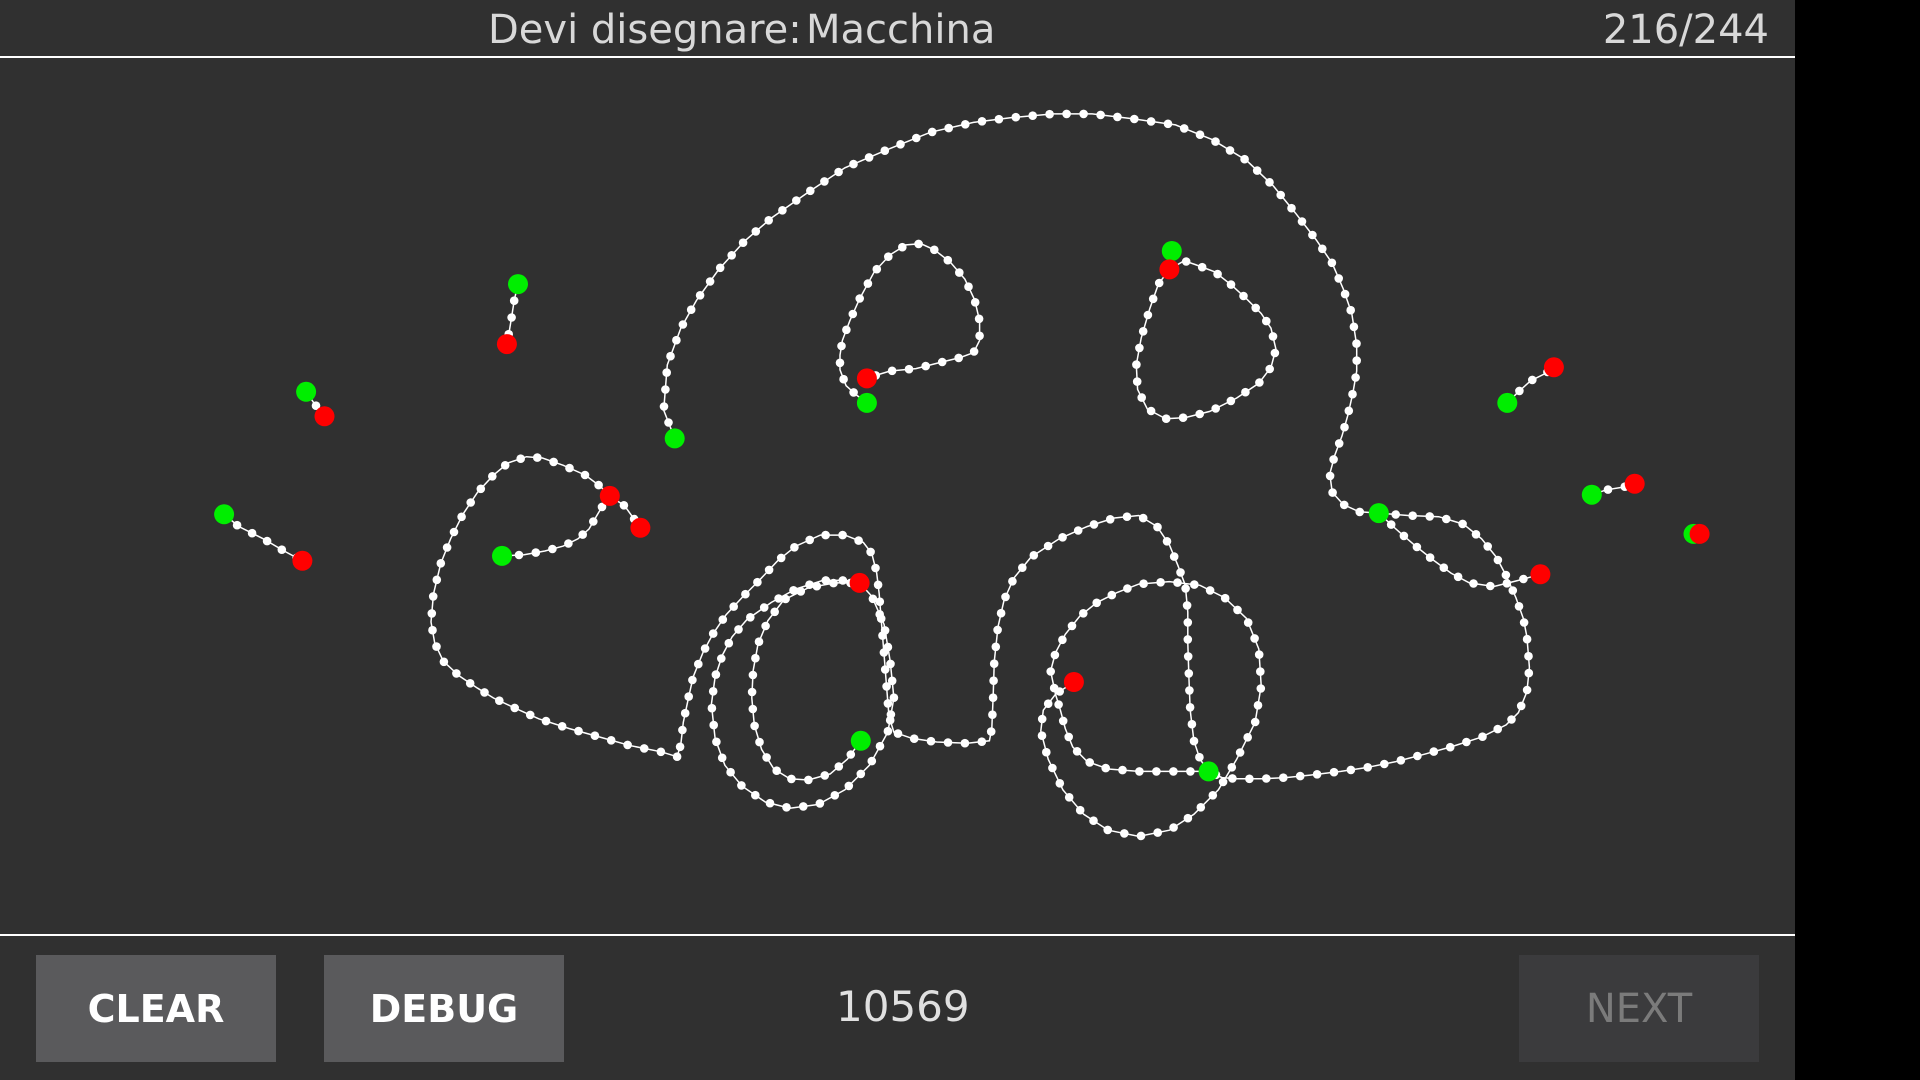  I want to click on clear-button: CLEAR, so click(156, 1008).